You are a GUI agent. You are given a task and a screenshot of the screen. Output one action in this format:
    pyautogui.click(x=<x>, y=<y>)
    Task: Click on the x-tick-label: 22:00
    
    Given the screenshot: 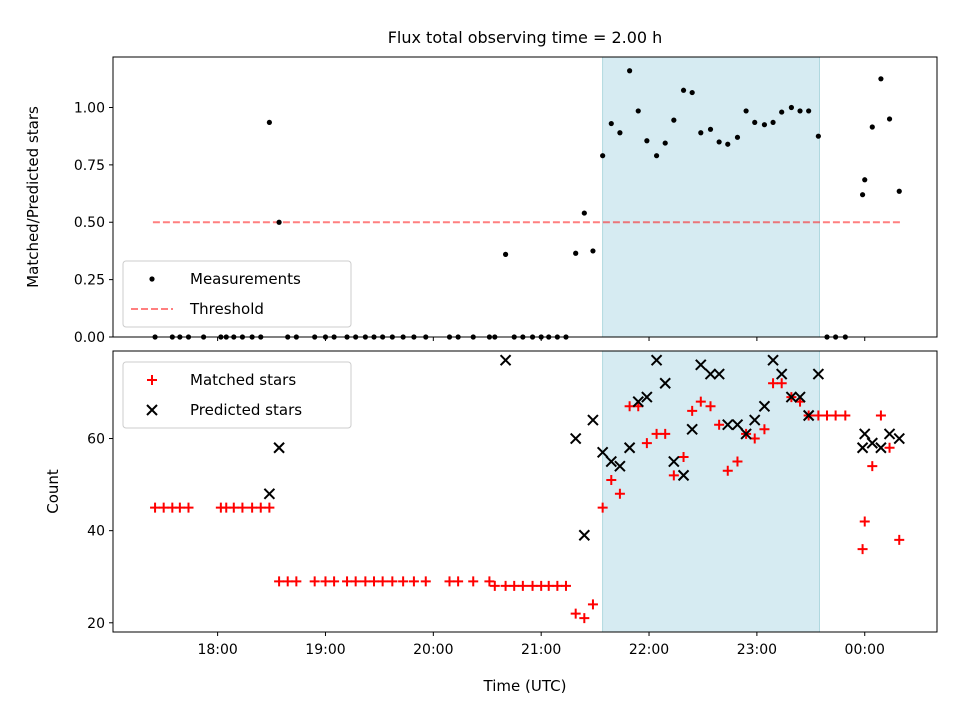 What is the action you would take?
    pyautogui.click(x=649, y=650)
    